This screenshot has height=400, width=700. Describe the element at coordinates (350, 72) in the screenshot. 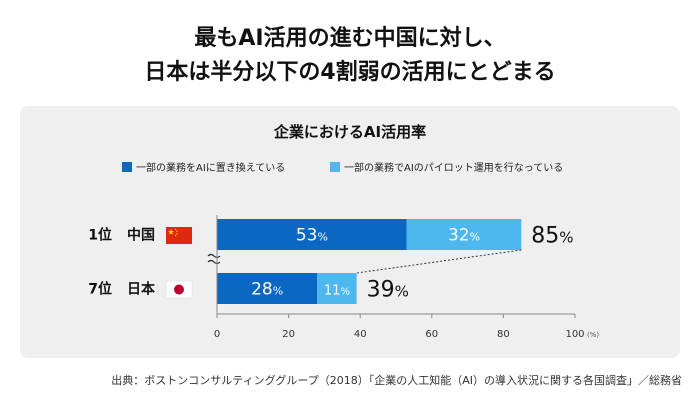

I see `headline-line-2: 日本は半分以下の4割弱の活用にとどまる` at that location.